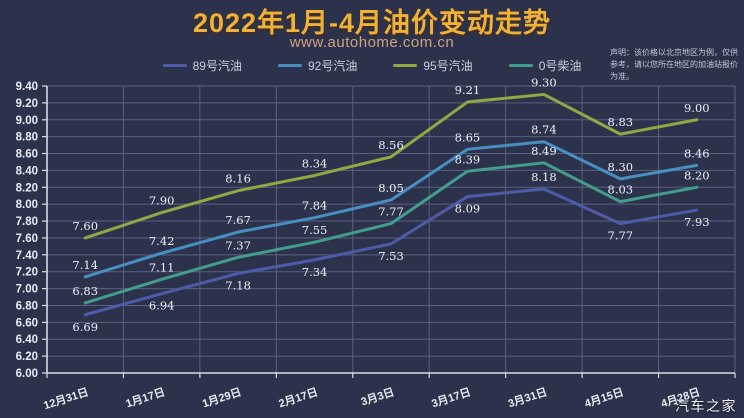  I want to click on data-point-label: 7.37, so click(238, 245).